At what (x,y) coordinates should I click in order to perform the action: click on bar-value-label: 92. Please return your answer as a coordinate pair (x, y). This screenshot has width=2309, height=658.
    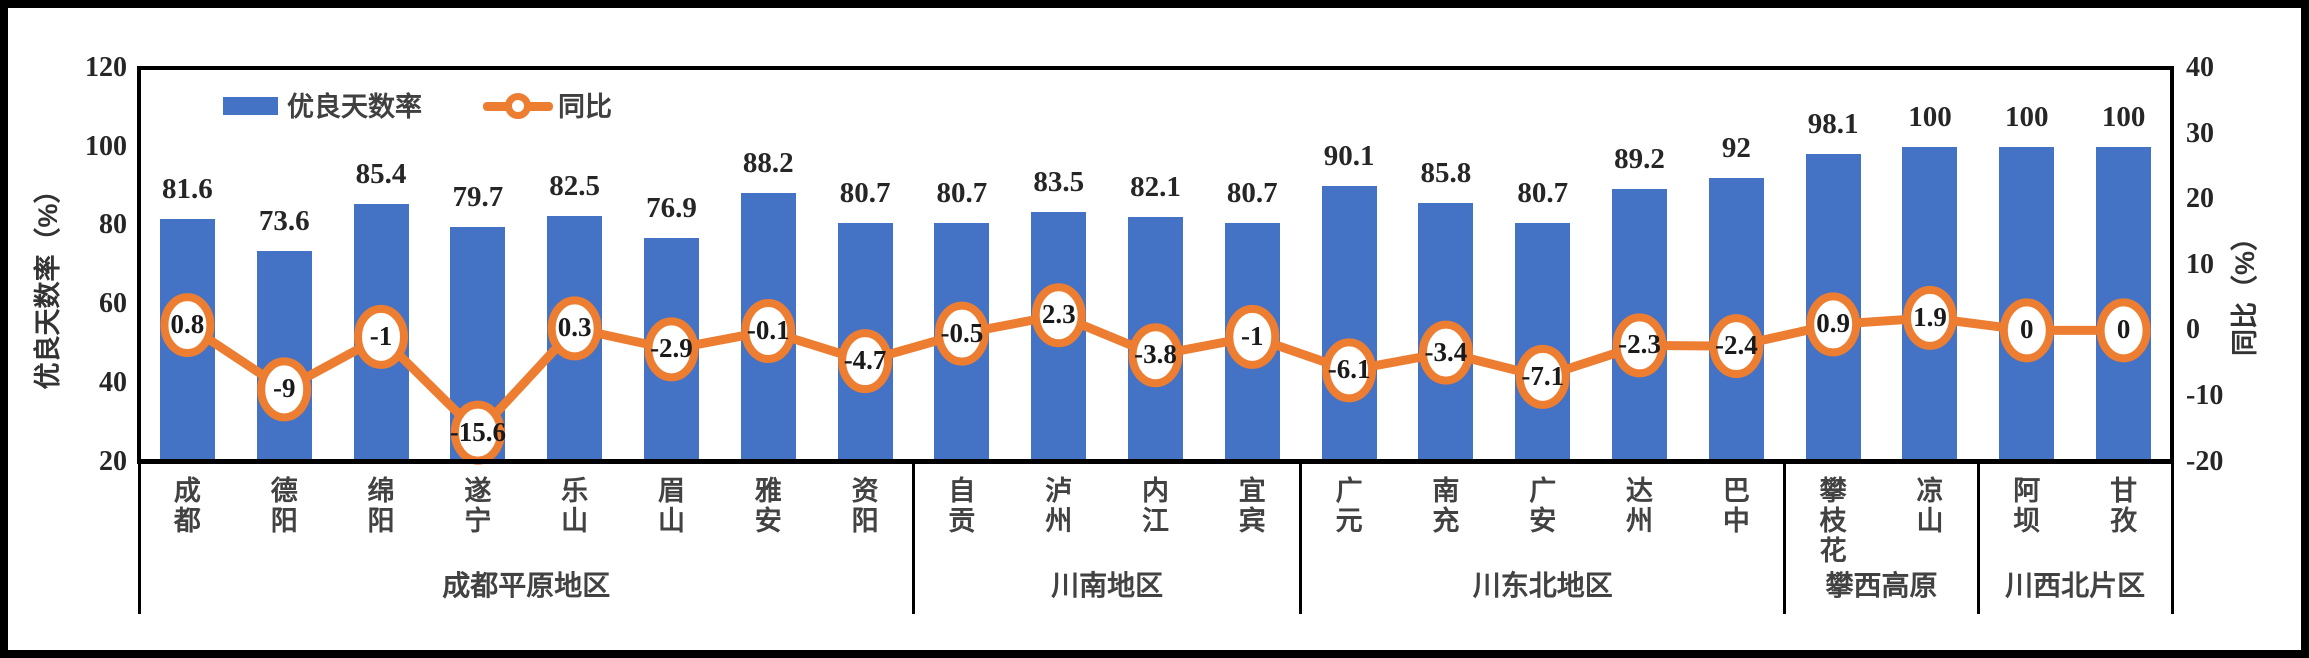
    Looking at the image, I should click on (1736, 148).